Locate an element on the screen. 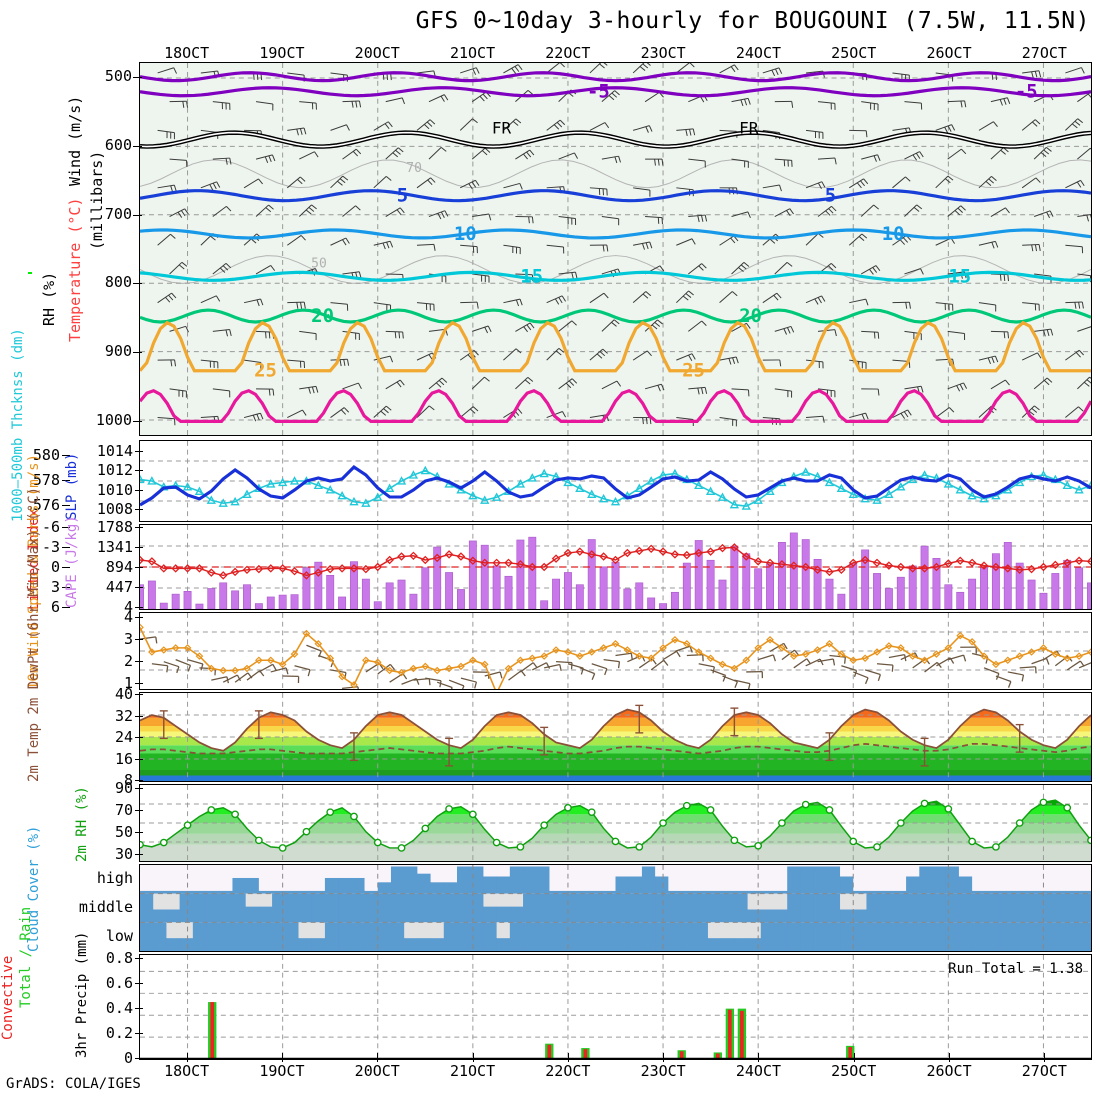  y-tick-label: 70 is located at coordinates (123, 810).